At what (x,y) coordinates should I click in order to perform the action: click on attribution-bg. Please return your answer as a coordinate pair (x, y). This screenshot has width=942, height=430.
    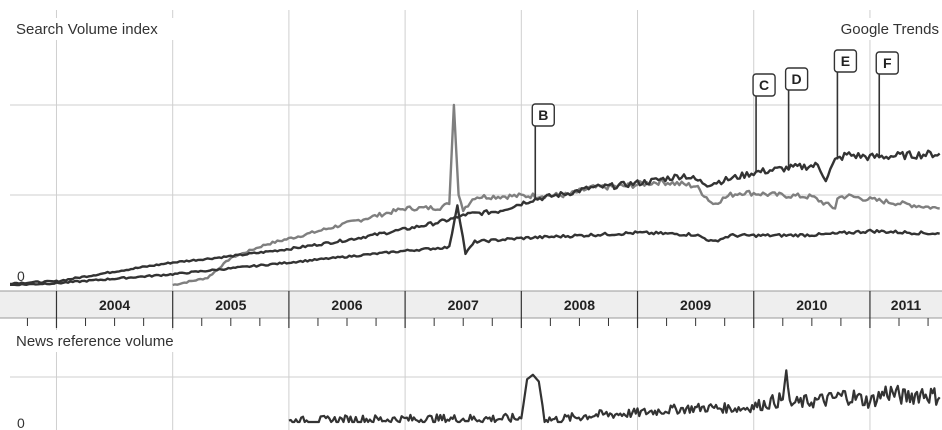
    Looking at the image, I should click on (881, 29).